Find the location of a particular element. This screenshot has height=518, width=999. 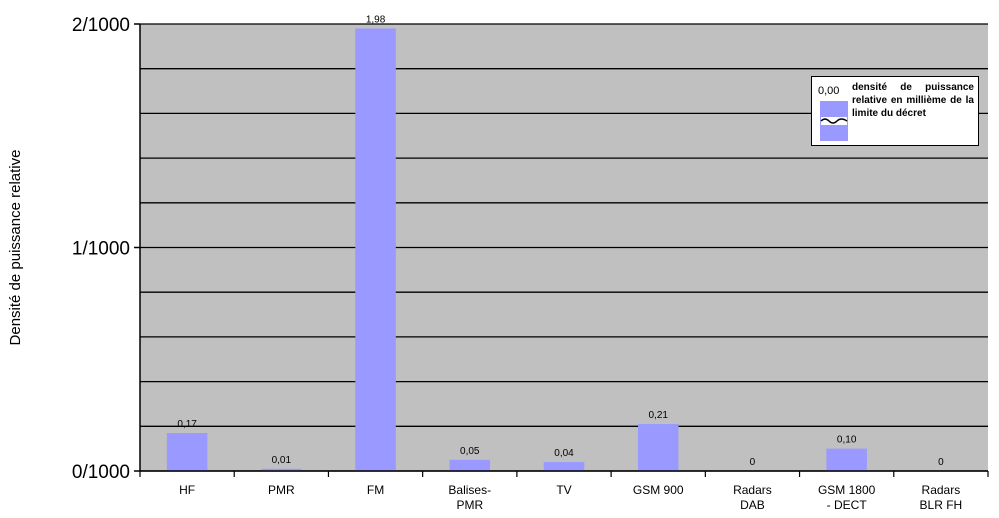

y-tick-label: 0/1000 is located at coordinates (101, 472).